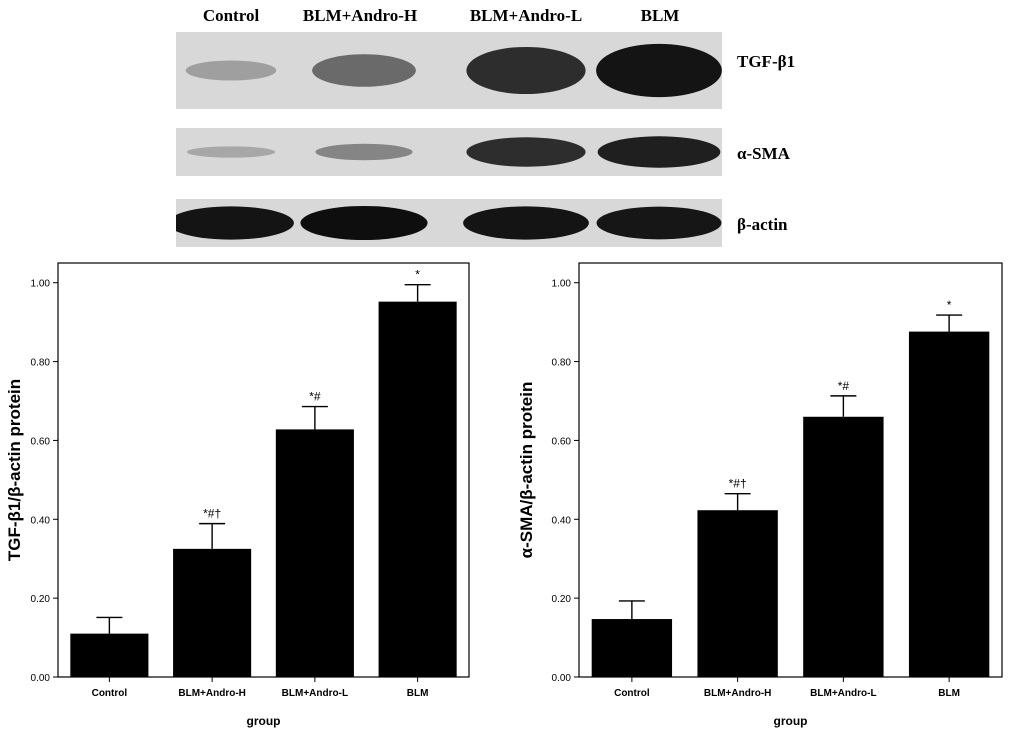  Describe the element at coordinates (526, 15) in the screenshot. I see `lane-label-blm-andro-l: BLM+Andro-L` at that location.